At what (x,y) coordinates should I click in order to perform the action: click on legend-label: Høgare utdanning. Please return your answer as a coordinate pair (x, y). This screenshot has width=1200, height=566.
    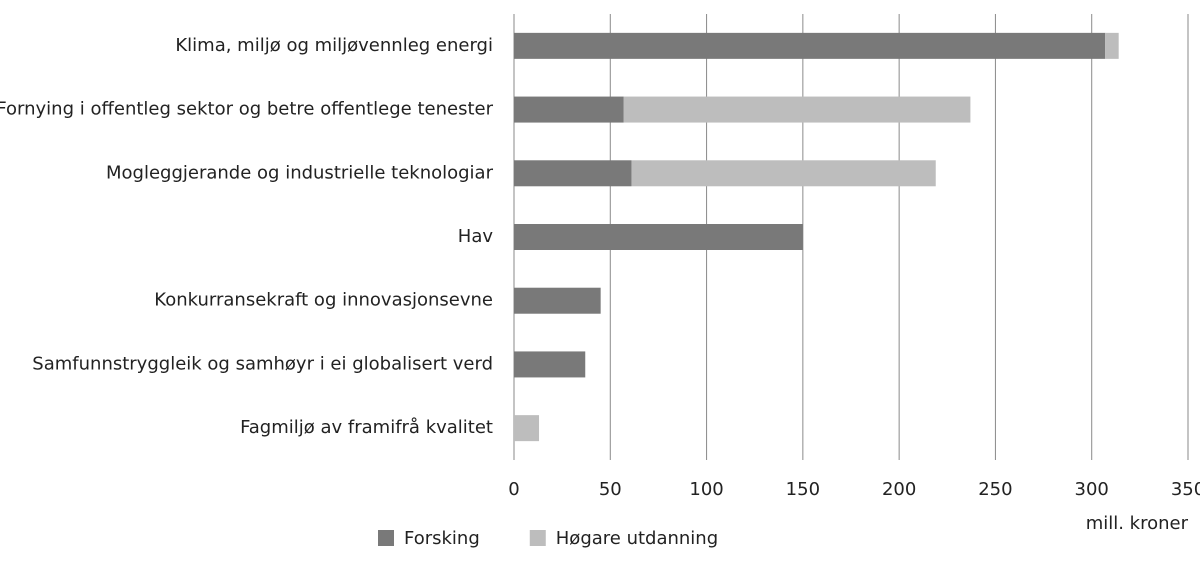
    Looking at the image, I should click on (637, 538).